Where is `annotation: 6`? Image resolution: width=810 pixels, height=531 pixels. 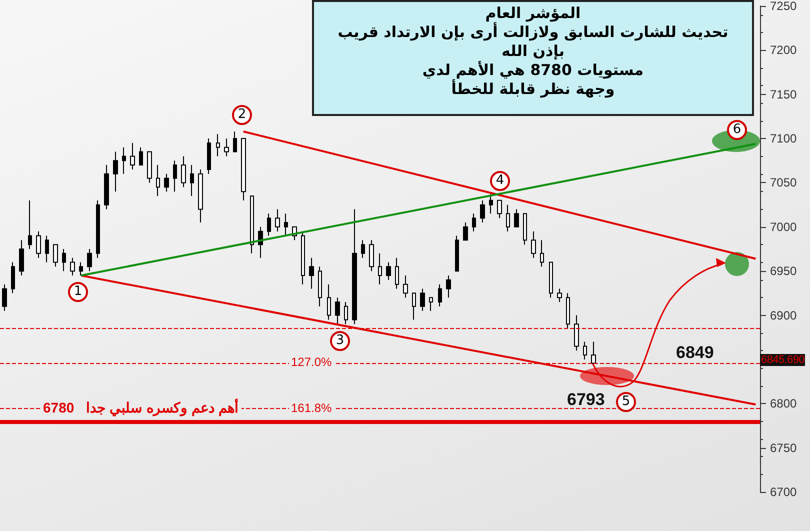
annotation: 6 is located at coordinates (737, 130).